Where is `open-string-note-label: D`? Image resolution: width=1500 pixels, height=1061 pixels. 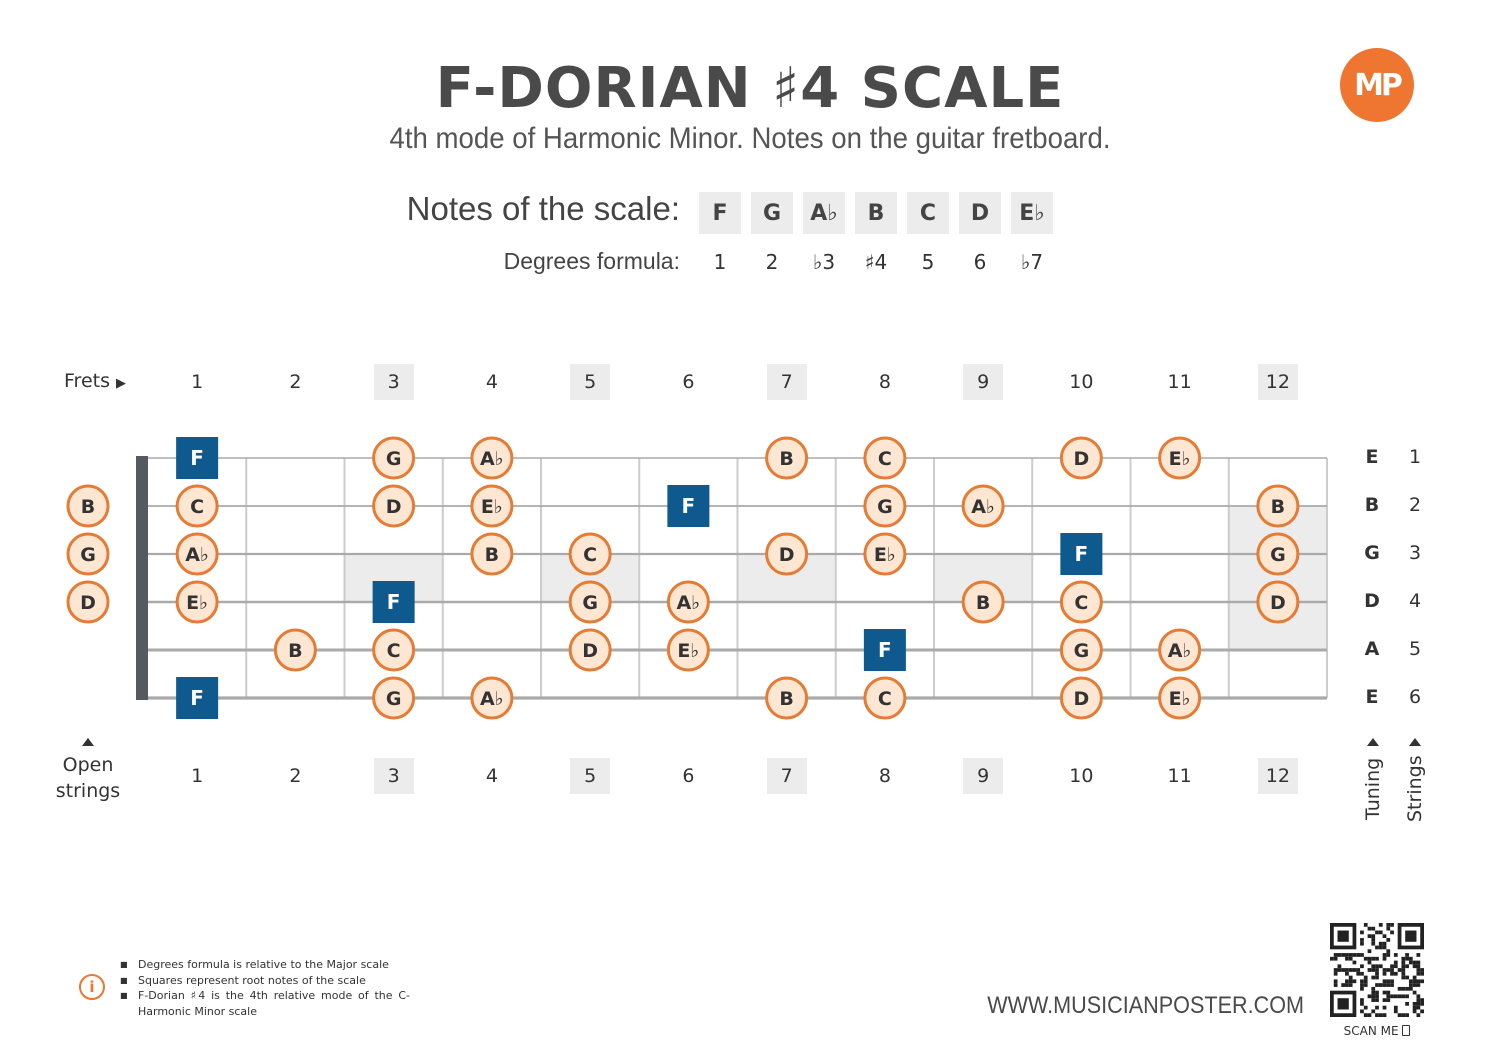
open-string-note-label: D is located at coordinates (88, 603).